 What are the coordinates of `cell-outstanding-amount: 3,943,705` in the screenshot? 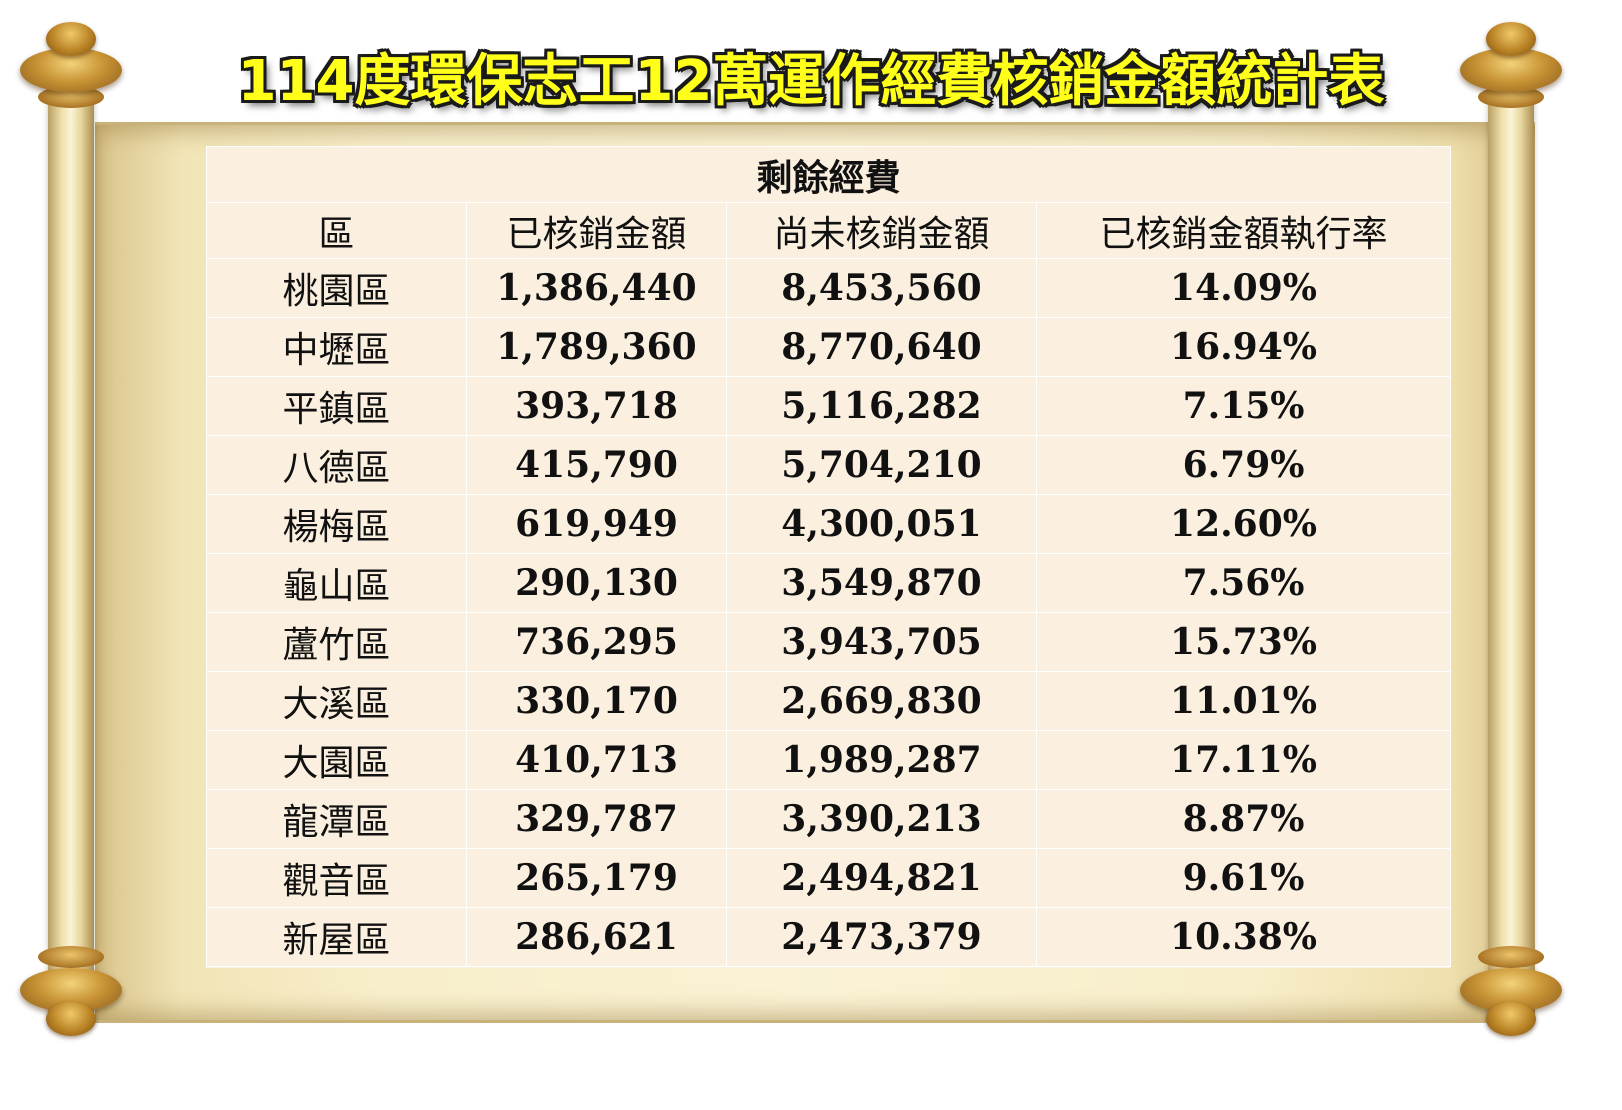 It's located at (881, 642).